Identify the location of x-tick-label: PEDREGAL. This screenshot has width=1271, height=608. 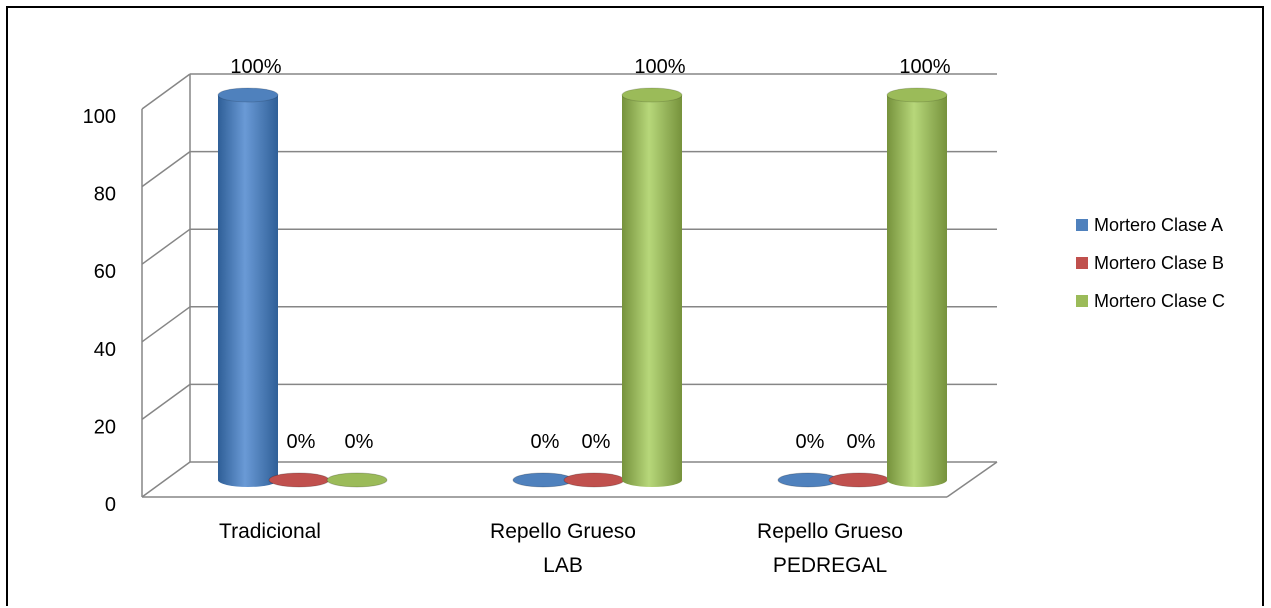
(830, 565).